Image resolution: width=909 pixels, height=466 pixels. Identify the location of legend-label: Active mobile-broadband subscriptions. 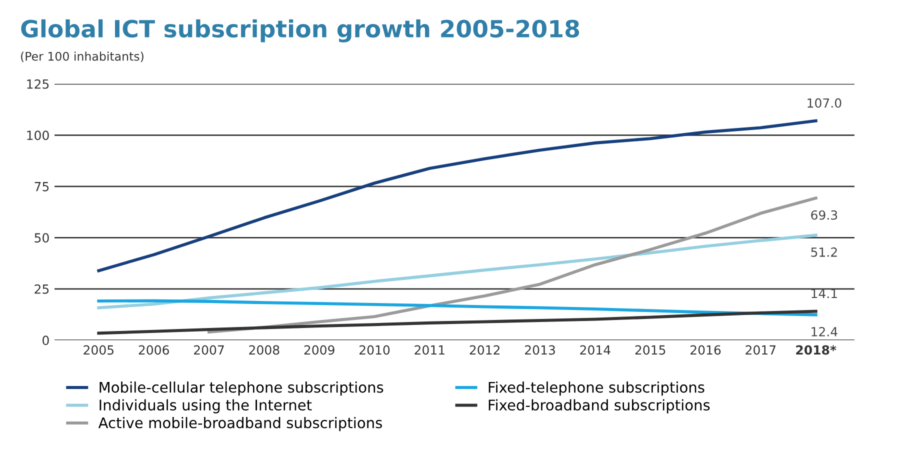
(240, 424).